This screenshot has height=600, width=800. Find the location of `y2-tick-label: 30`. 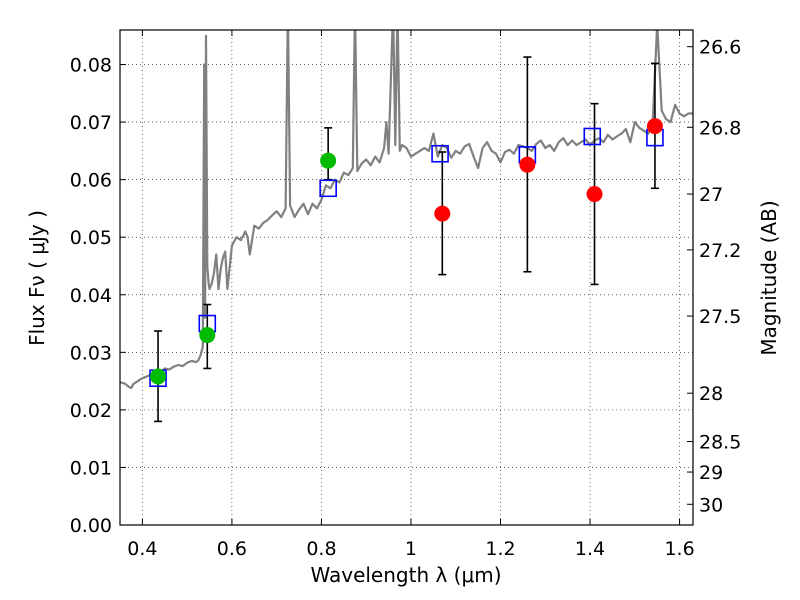

y2-tick-label: 30 is located at coordinates (711, 505).